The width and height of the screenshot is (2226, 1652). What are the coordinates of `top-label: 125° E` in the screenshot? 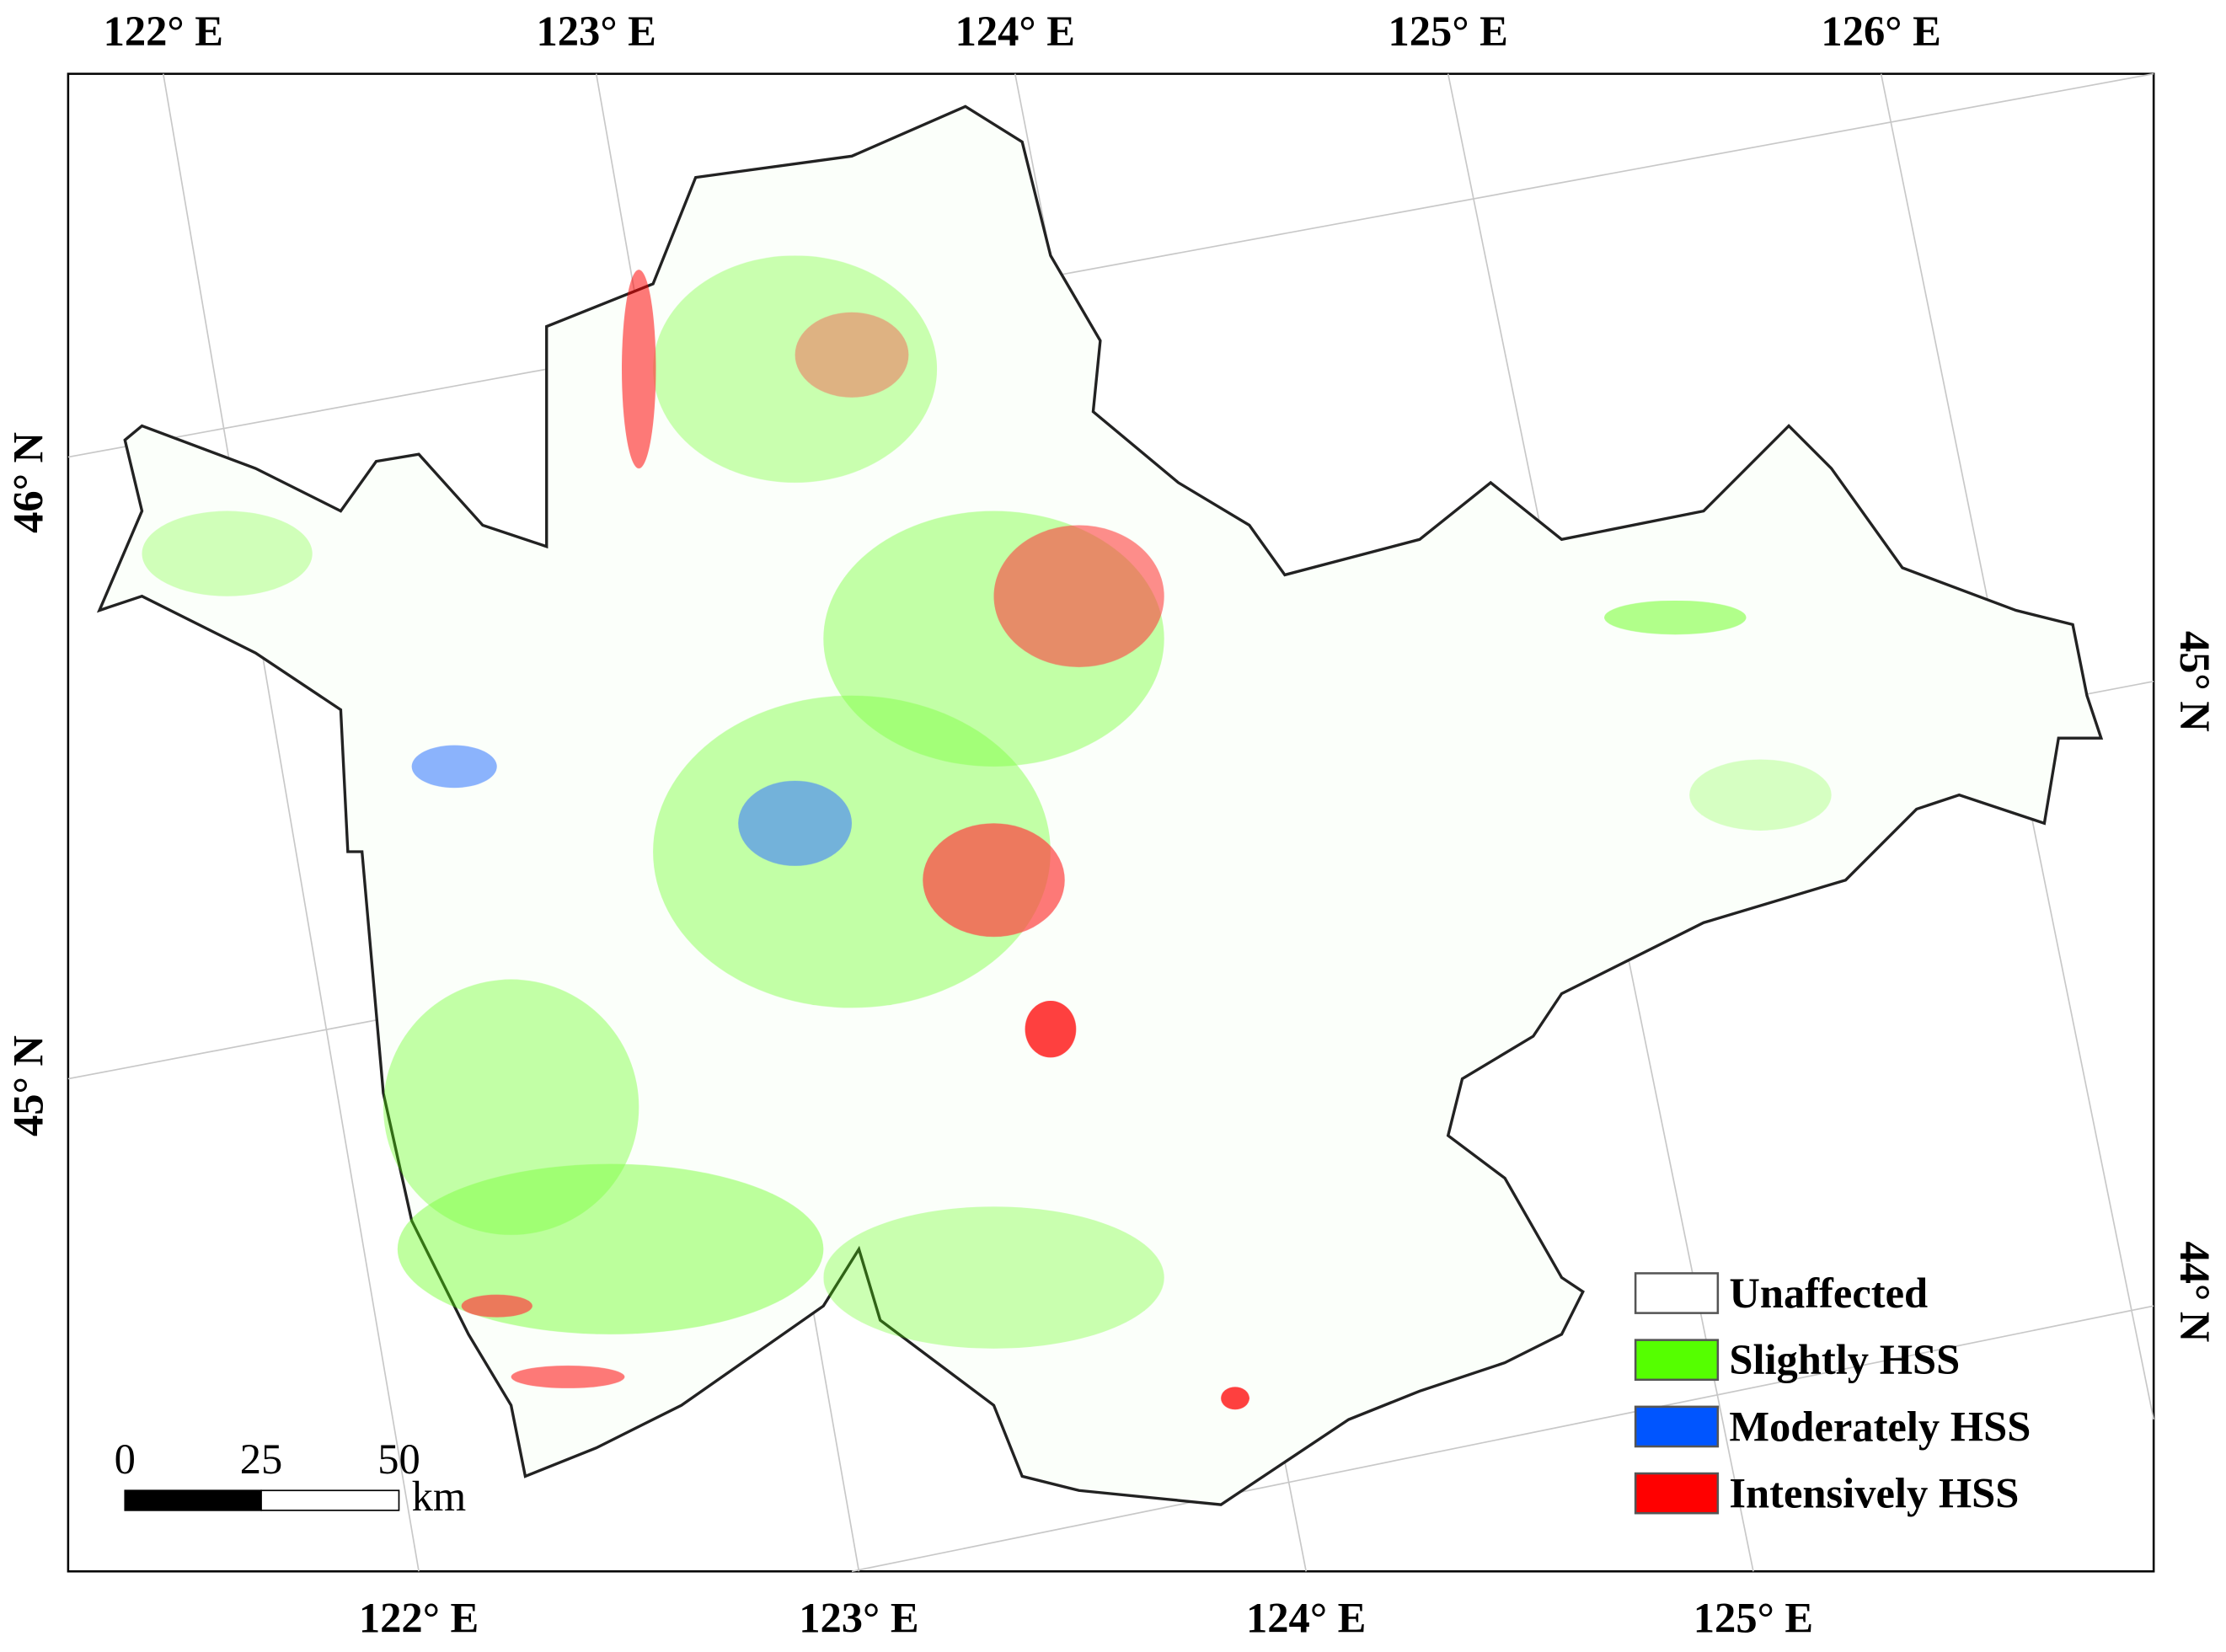 It's located at (1448, 31).